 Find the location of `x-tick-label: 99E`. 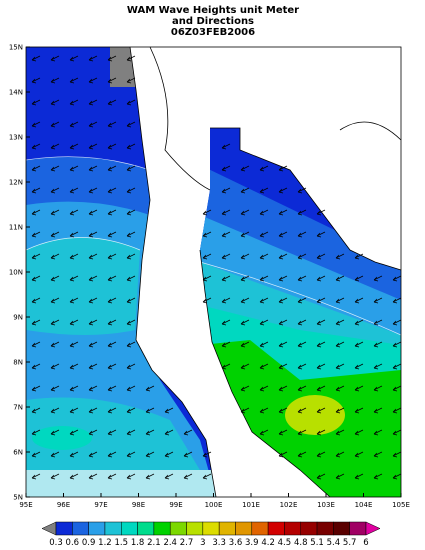

x-tick-label: 99E is located at coordinates (175, 505).